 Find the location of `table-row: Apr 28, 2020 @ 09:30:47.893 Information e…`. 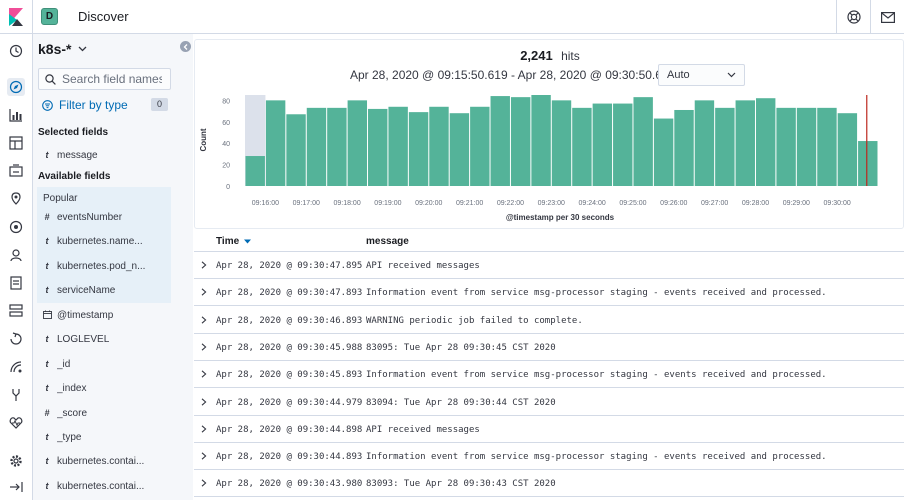

table-row: Apr 28, 2020 @ 09:30:47.893 Information e… is located at coordinates (549, 293).